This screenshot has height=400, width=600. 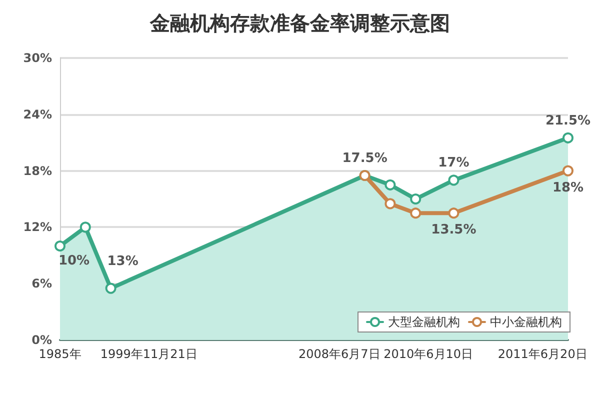 What do you see at coordinates (453, 230) in the screenshot?
I see `data-label: 13.5%` at bounding box center [453, 230].